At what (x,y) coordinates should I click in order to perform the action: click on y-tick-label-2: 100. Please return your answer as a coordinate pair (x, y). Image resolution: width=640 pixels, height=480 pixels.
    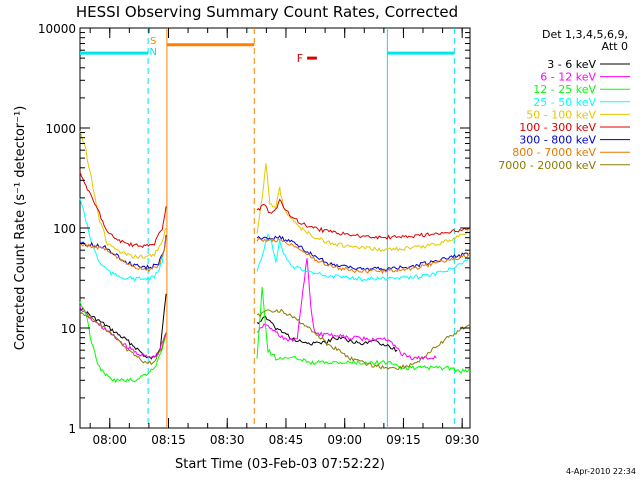
    Looking at the image, I should click on (64, 229).